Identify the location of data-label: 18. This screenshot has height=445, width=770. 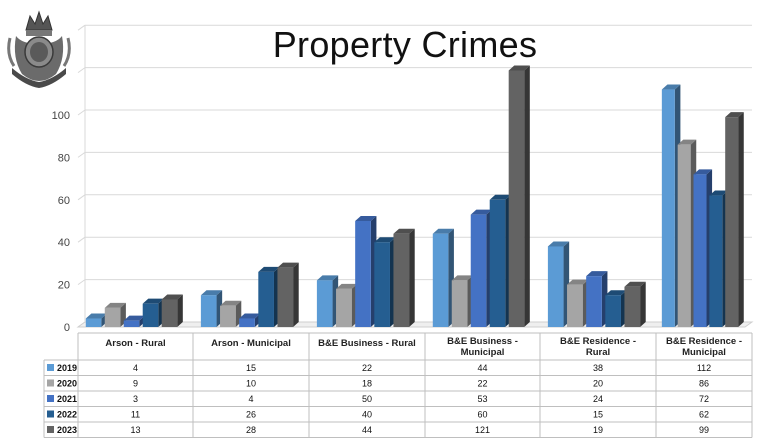
(367, 384).